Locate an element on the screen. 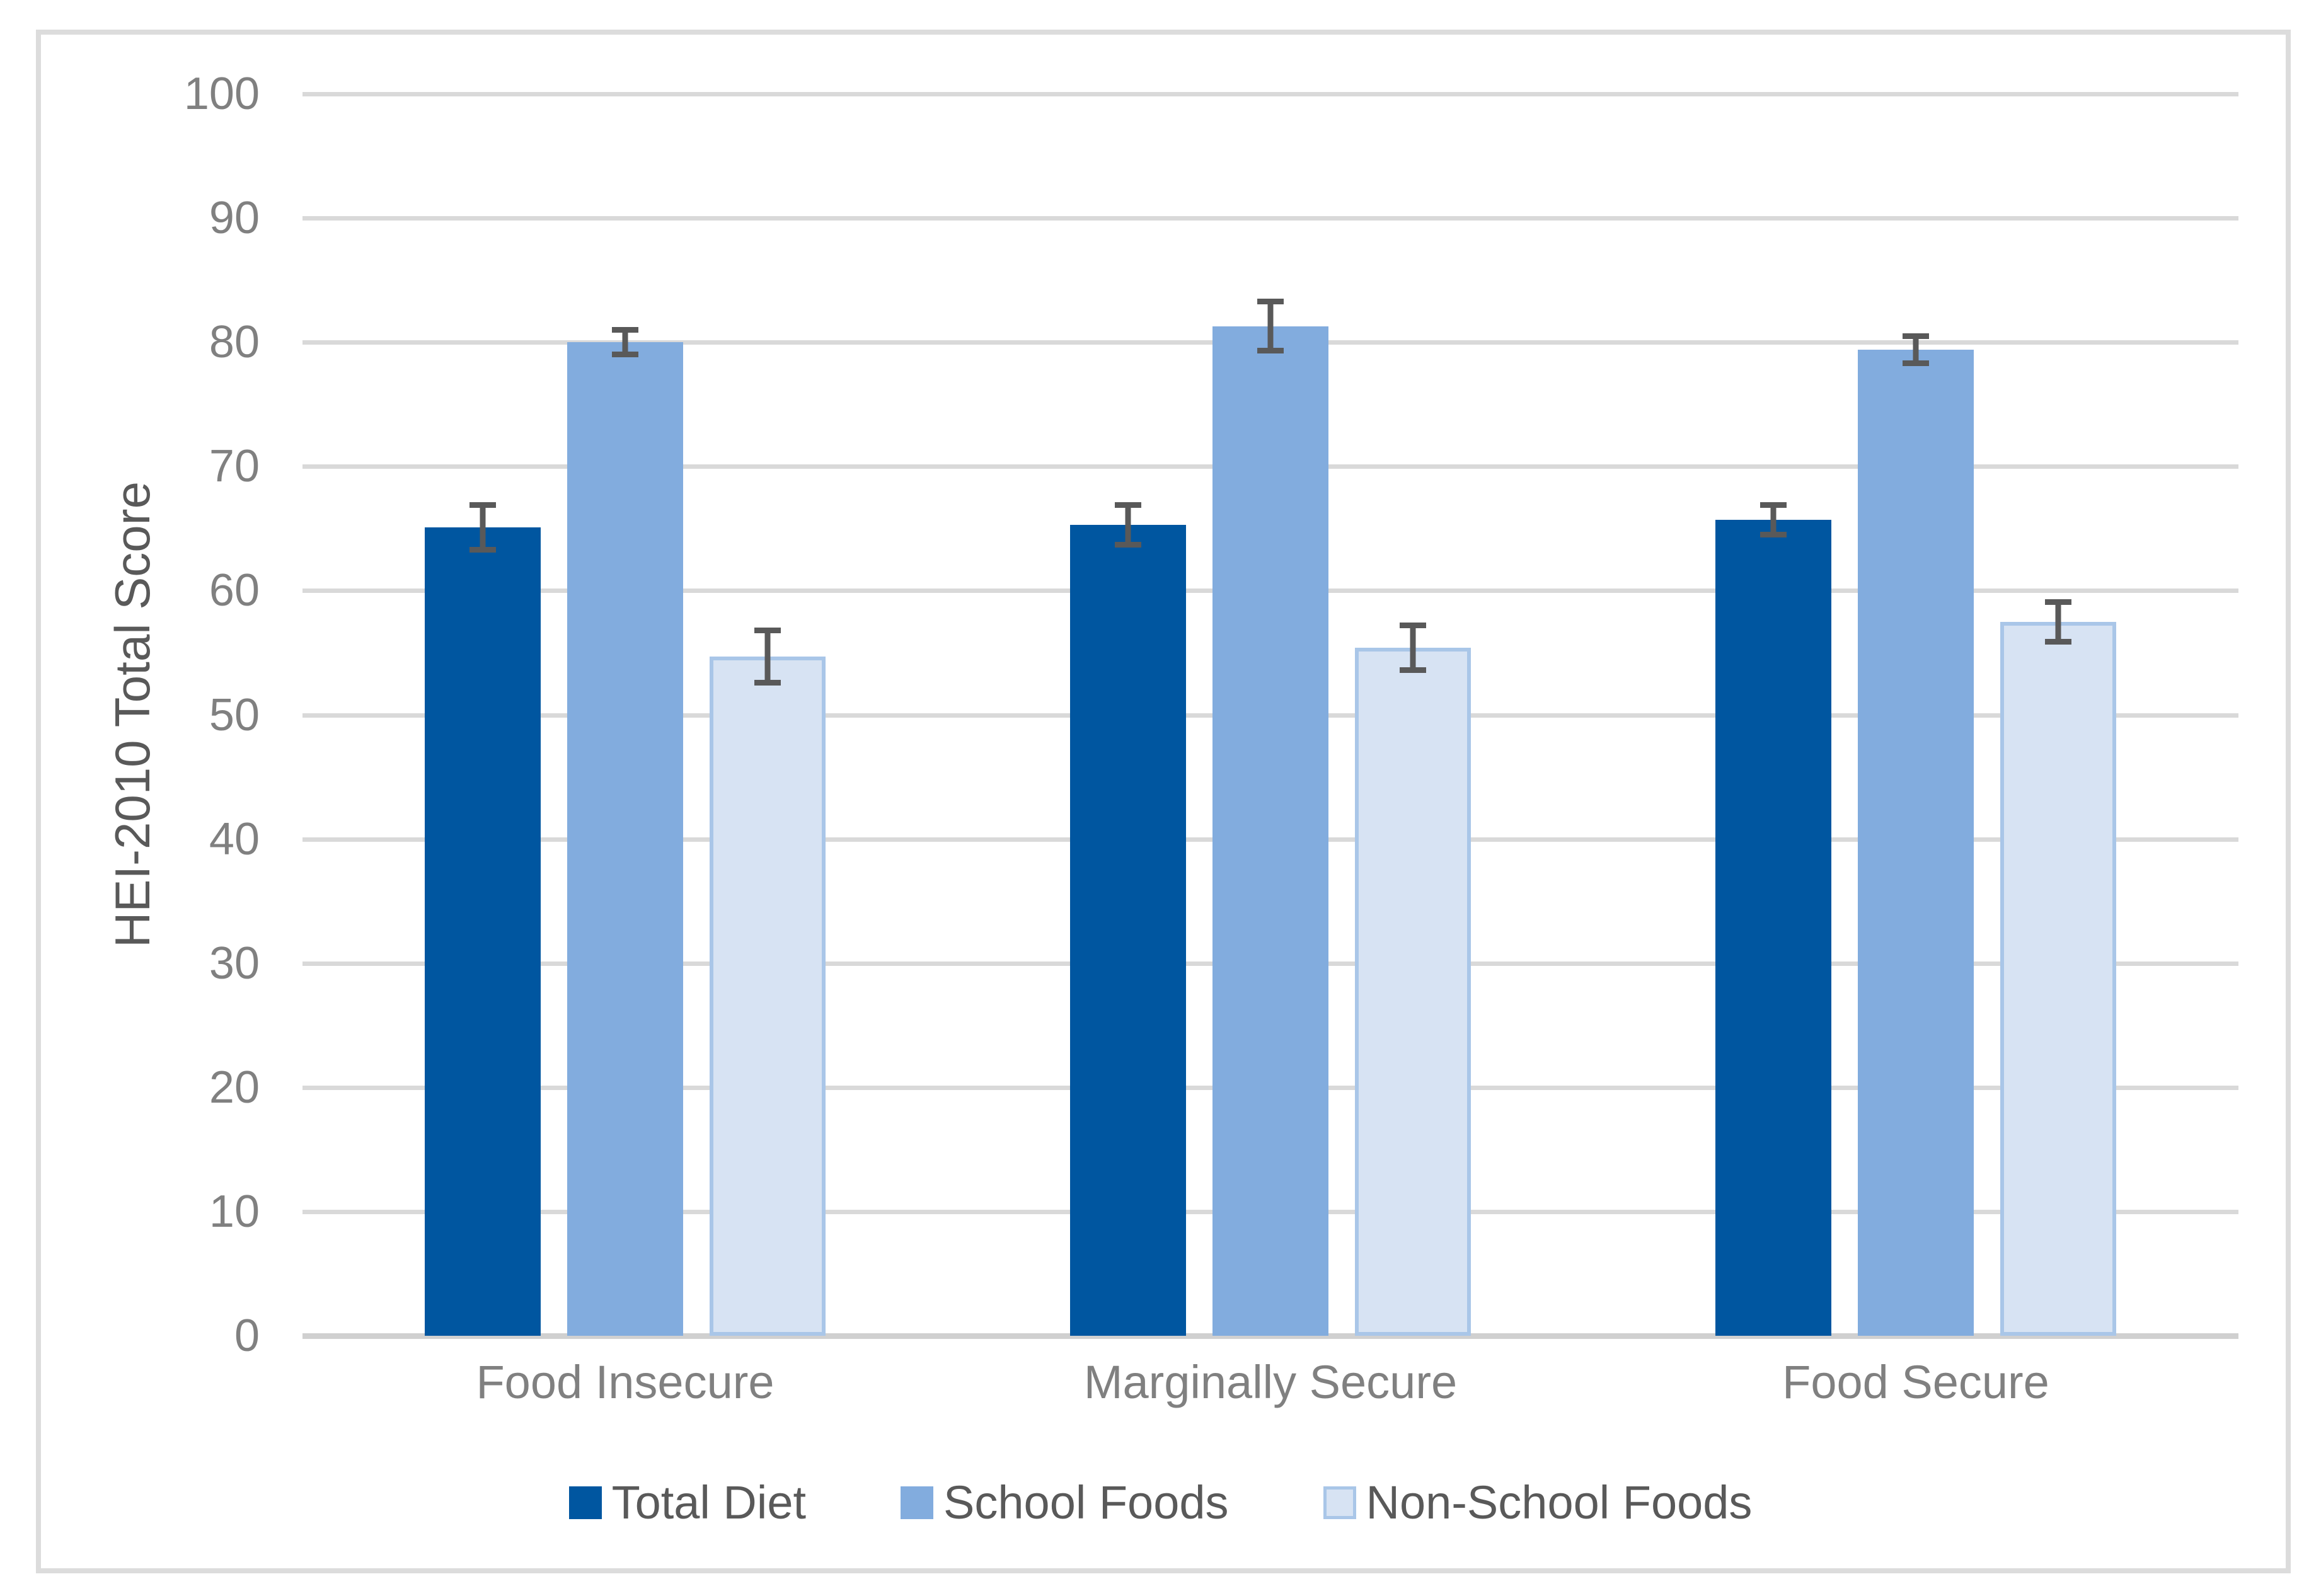  legend-item-total-diet: Total Diet is located at coordinates (688, 1502).